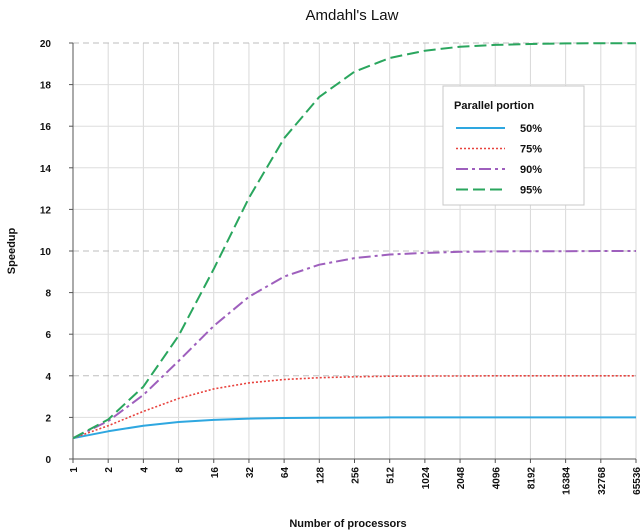 This screenshot has width=644, height=531. What do you see at coordinates (531, 129) in the screenshot?
I see `legend-entry-label: 50%` at bounding box center [531, 129].